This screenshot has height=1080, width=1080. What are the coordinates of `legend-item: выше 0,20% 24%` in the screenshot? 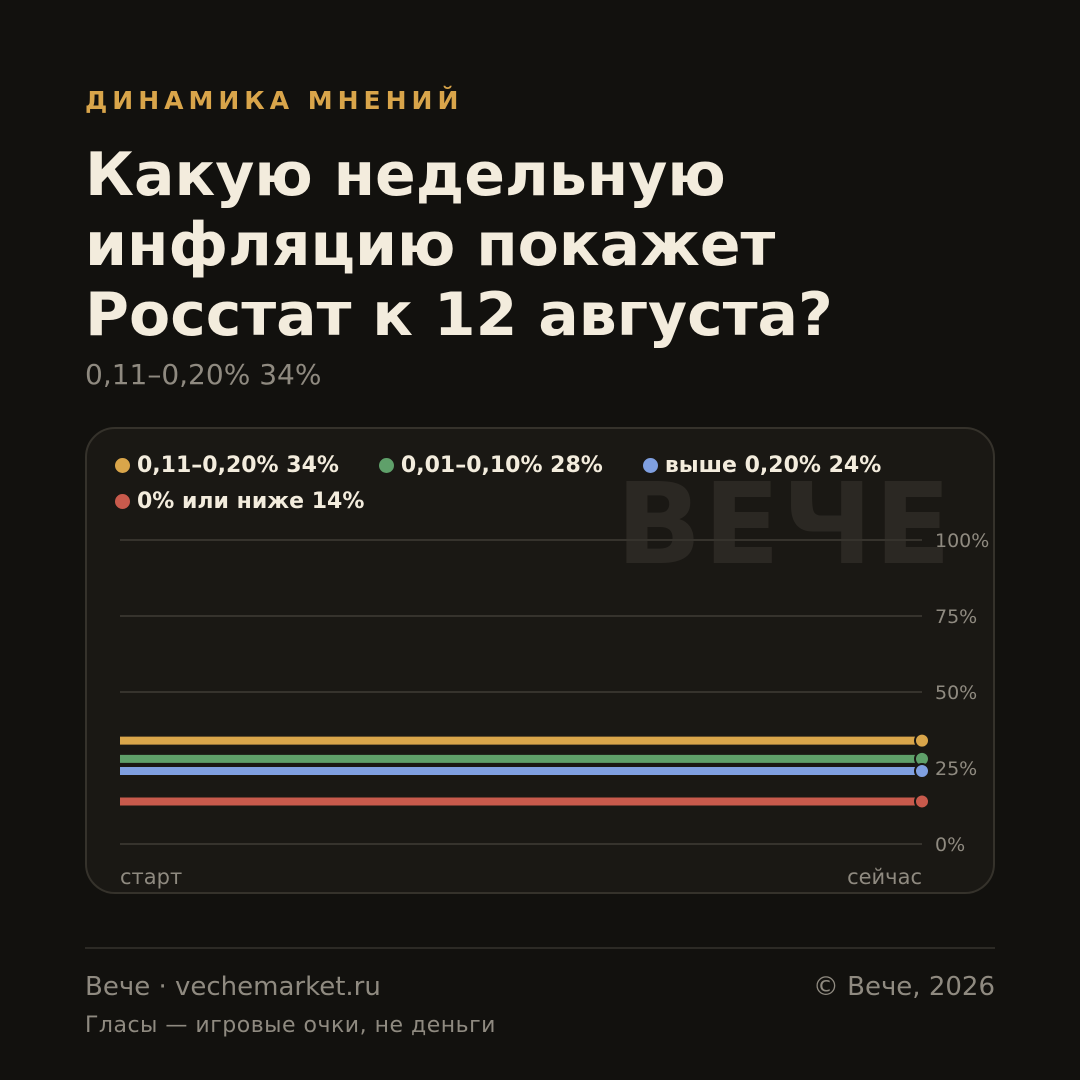 It's located at (762, 465).